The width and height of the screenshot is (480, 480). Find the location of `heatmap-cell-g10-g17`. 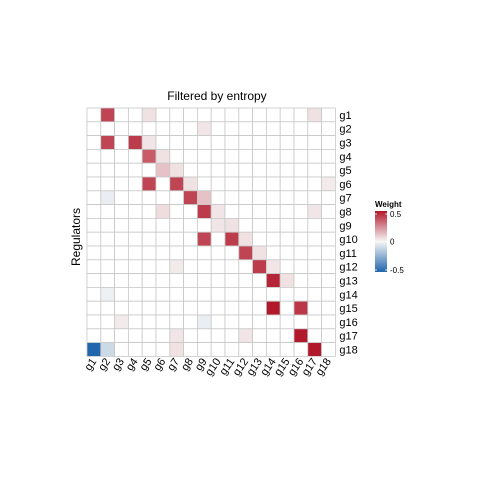

heatmap-cell-g10-g17 is located at coordinates (314, 239).